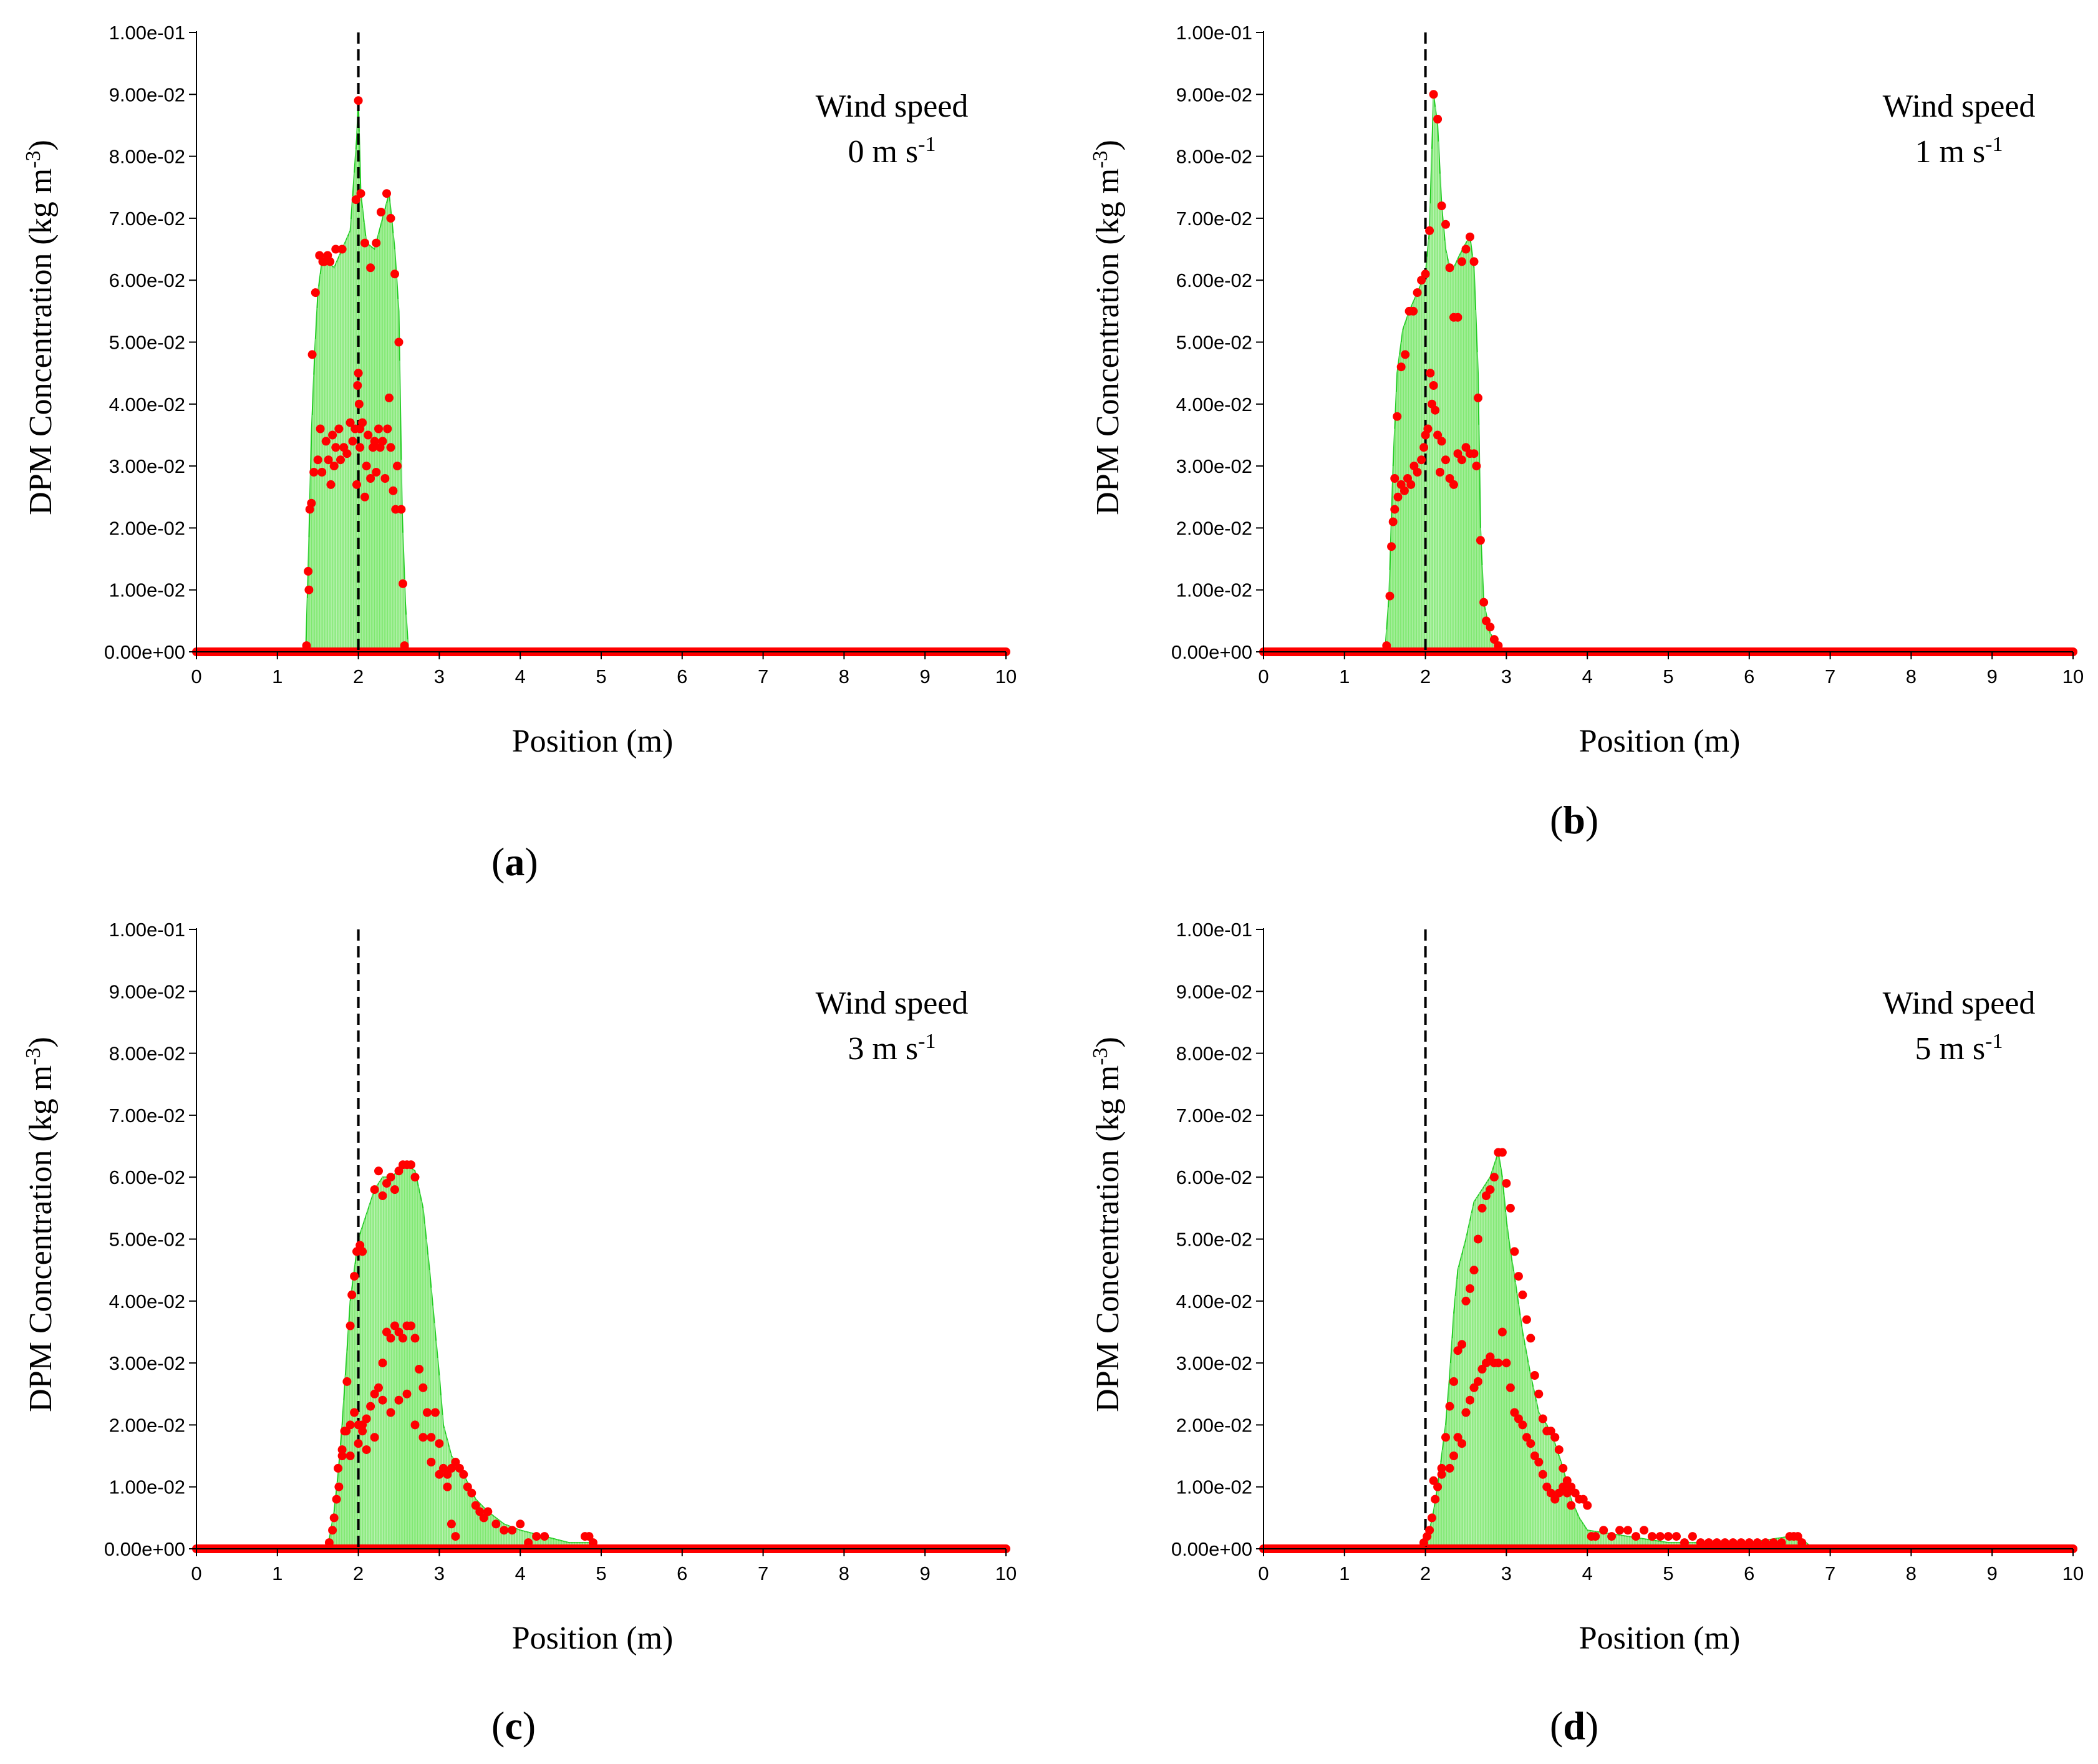 The height and width of the screenshot is (1764, 2098). I want to click on y-tick-label: 5.00e-02, so click(1214, 343).